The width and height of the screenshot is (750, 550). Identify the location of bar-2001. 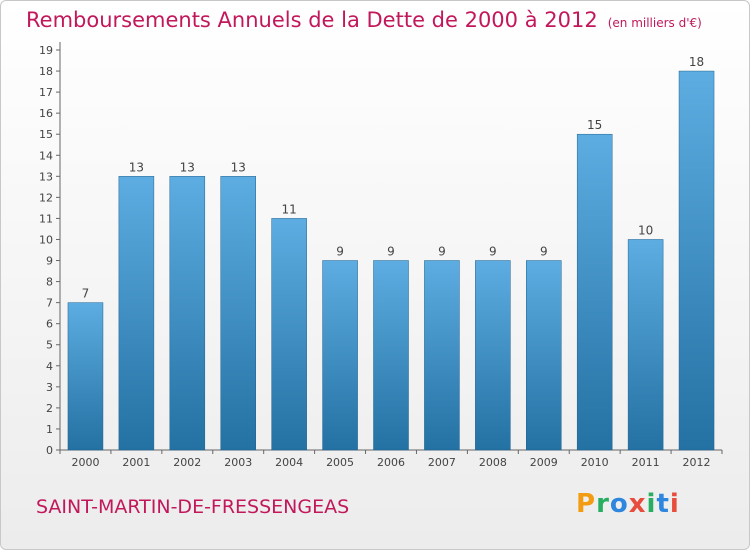
(136, 313).